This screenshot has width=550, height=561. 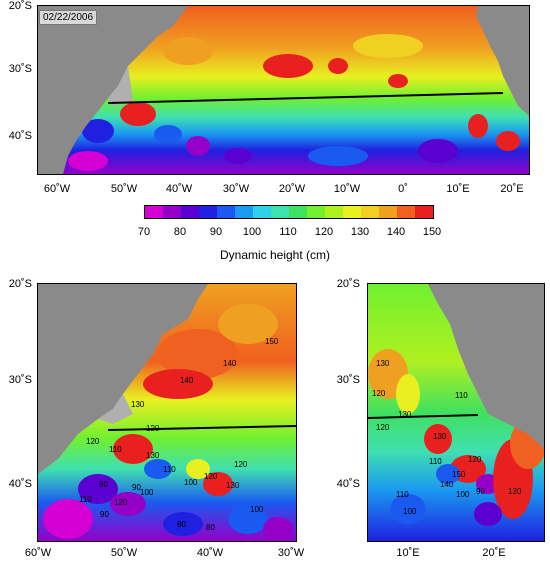 I want to click on colorbar-tick: 150, so click(x=432, y=232).